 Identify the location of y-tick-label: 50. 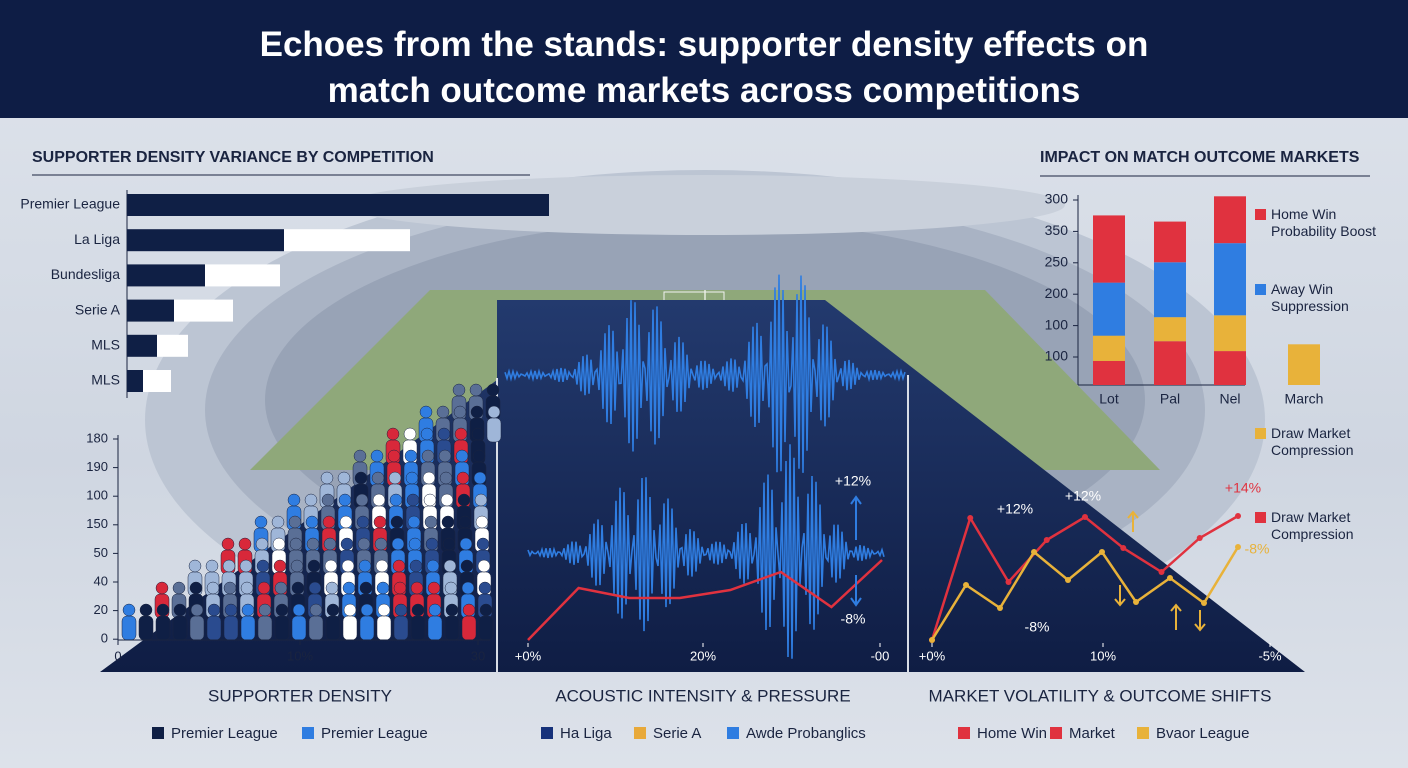
(101, 552).